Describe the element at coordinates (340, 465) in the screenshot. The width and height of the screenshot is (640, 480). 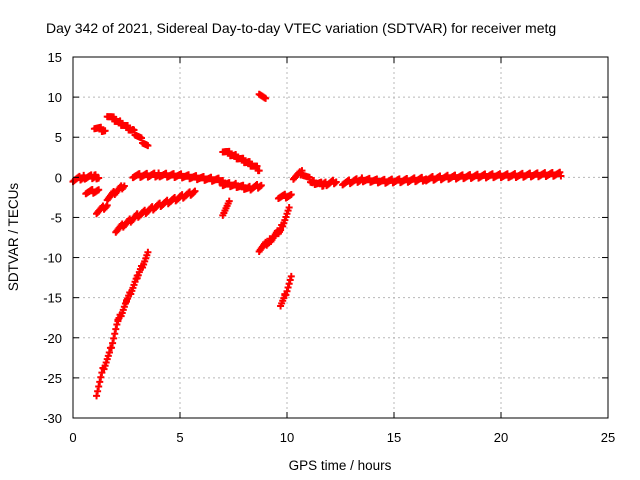
I see `x-axis-label: GPS time / hours` at that location.